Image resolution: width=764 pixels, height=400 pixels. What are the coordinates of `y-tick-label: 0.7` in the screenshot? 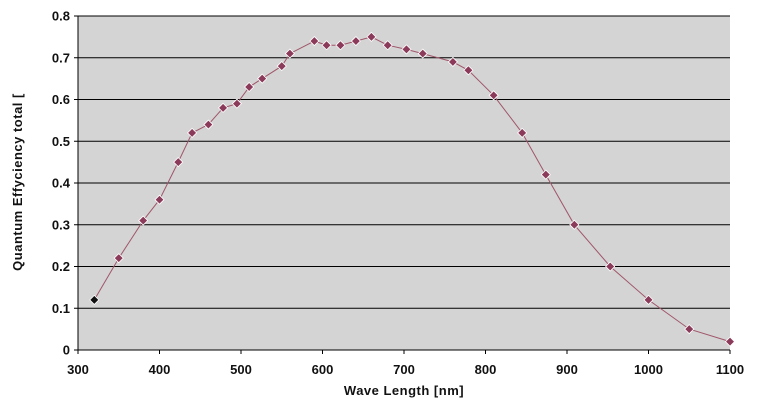 It's located at (61, 57).